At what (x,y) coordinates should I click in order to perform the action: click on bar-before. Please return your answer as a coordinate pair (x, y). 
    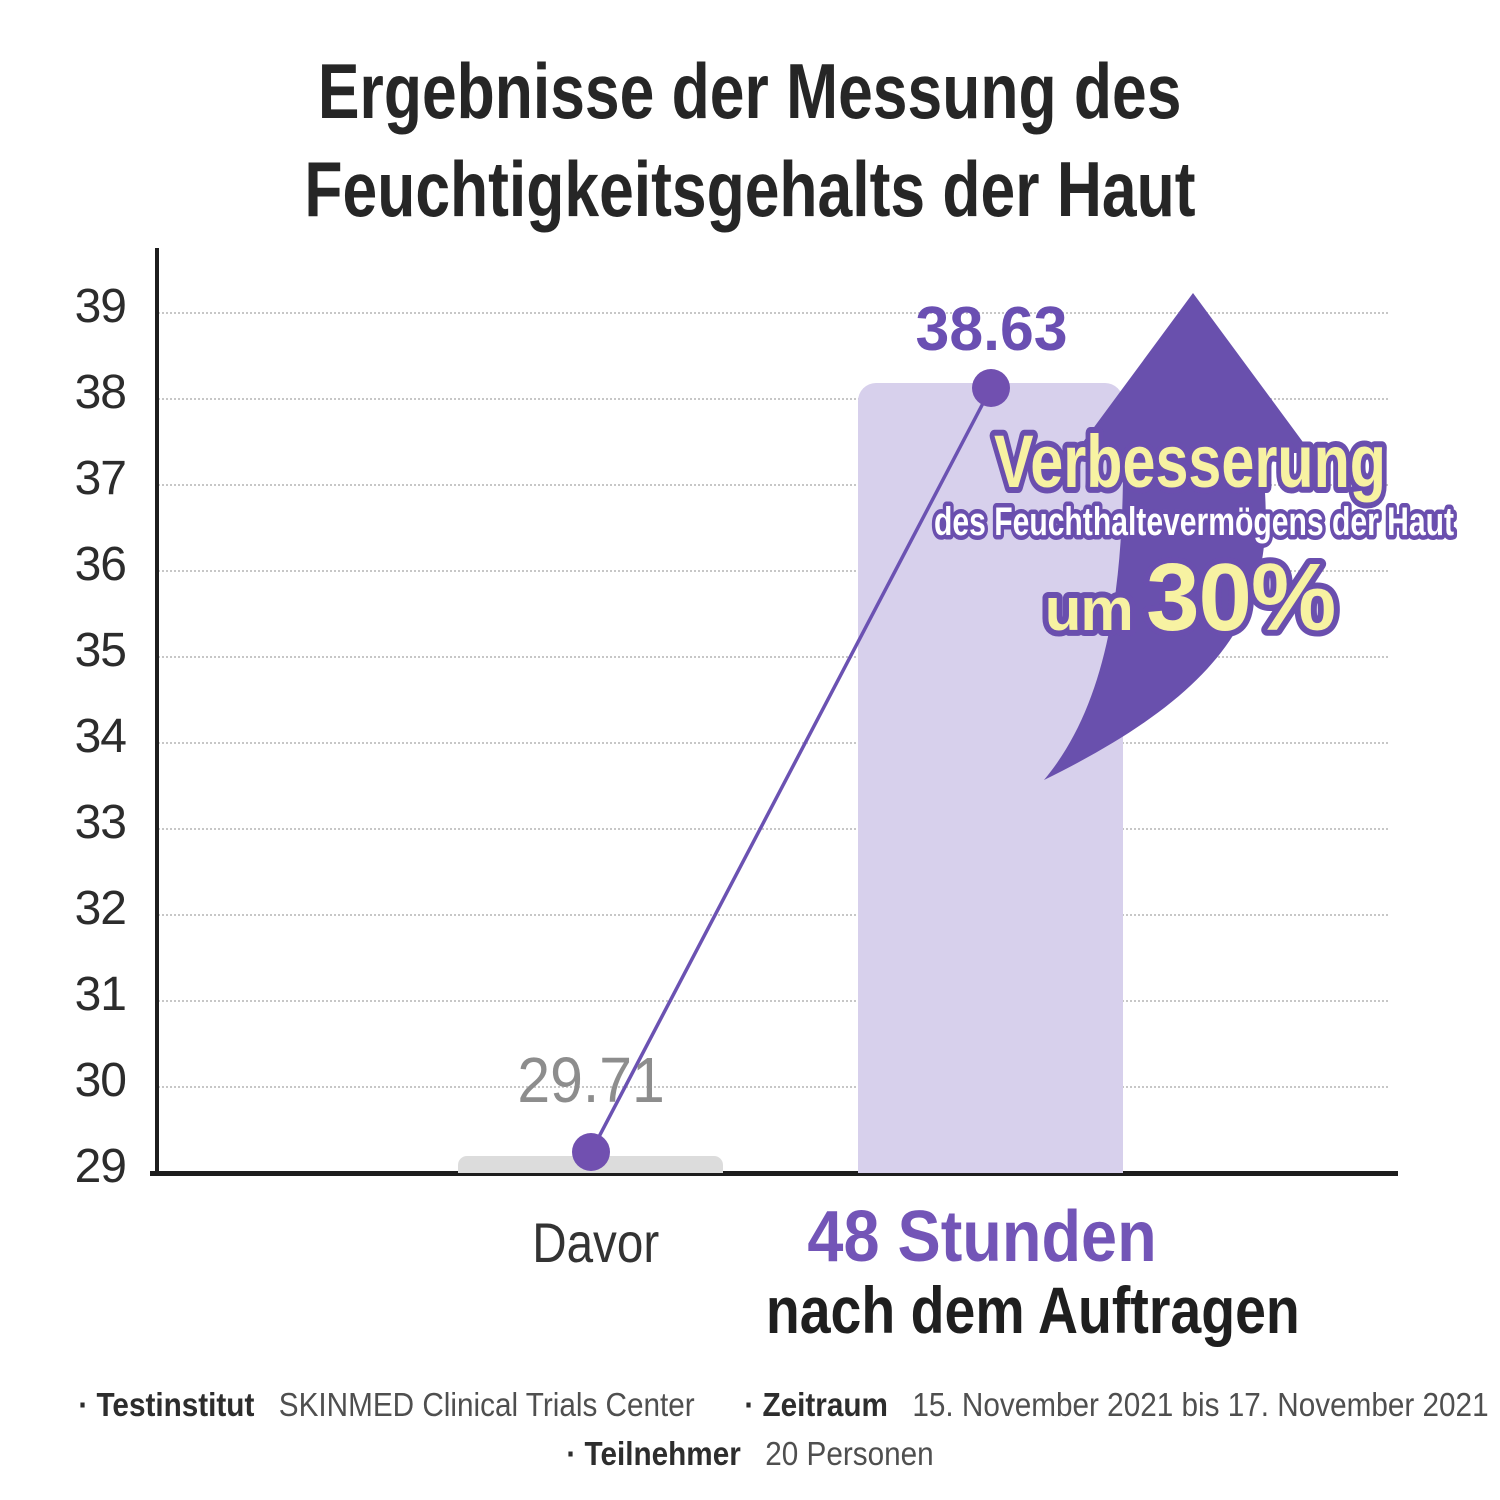
    Looking at the image, I should click on (590, 1164).